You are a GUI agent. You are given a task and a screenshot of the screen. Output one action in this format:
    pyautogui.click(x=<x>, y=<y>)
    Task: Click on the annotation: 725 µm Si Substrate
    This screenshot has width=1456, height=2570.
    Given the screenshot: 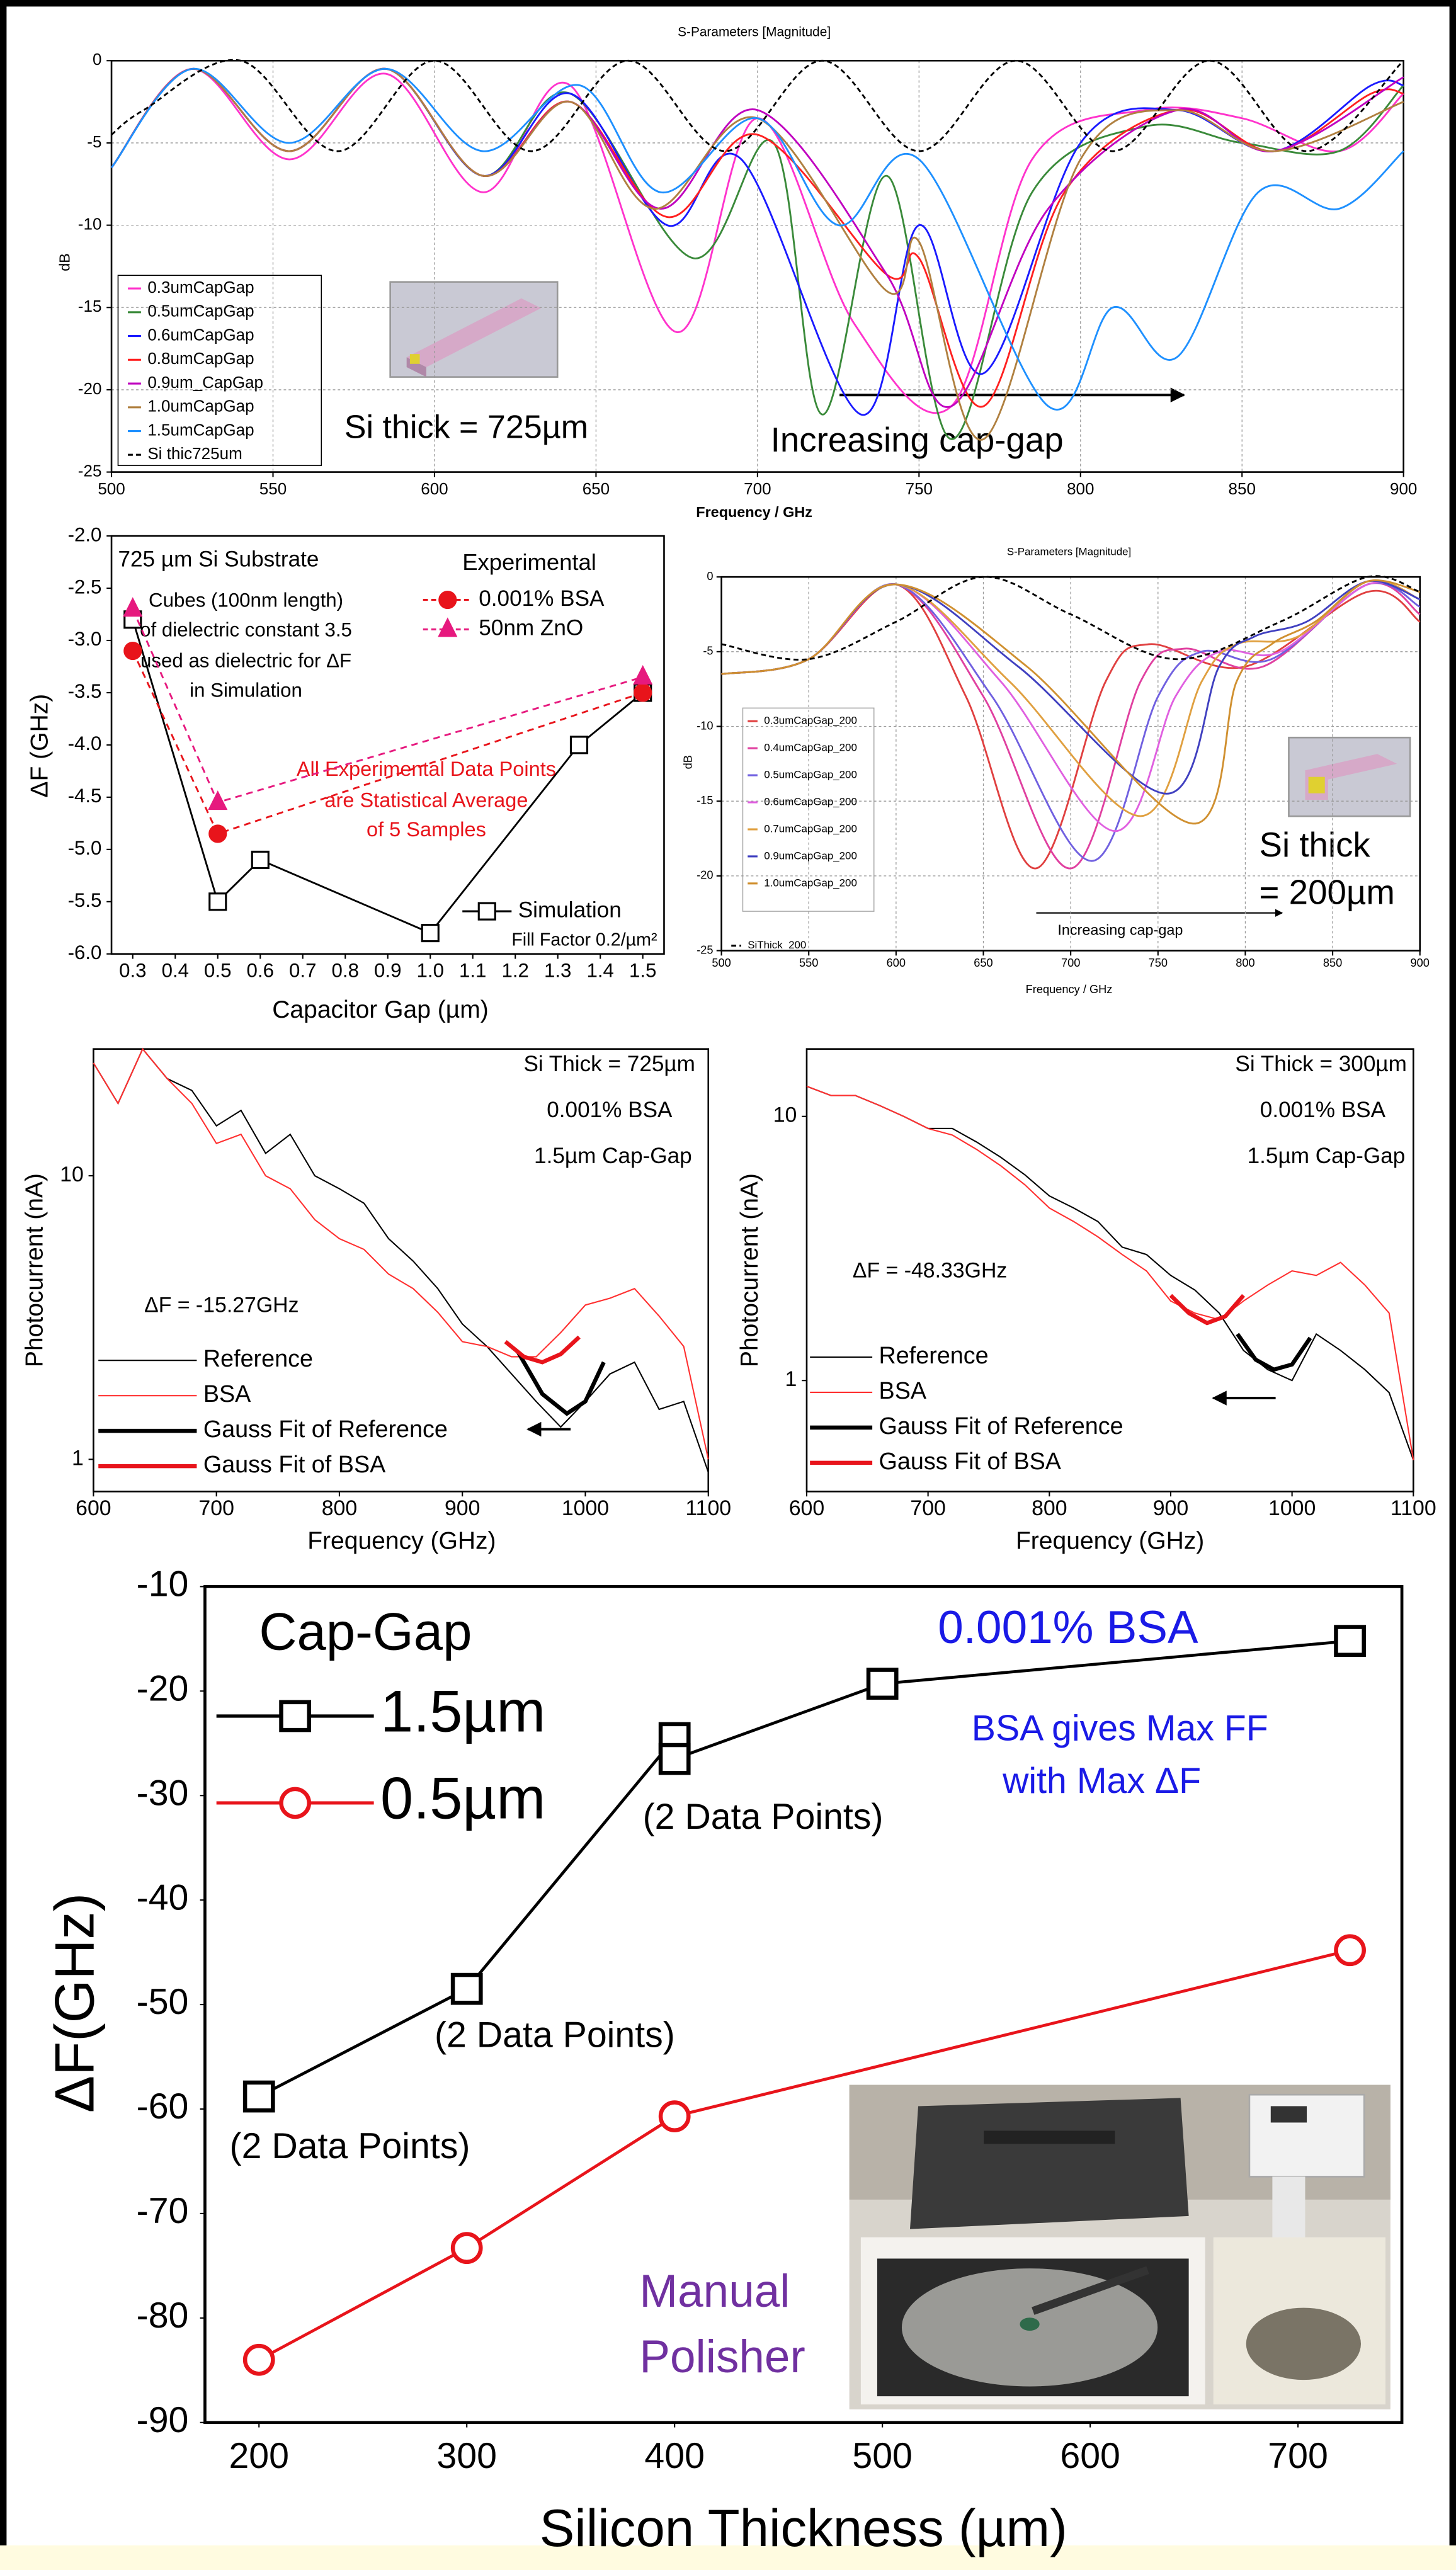 What is the action you would take?
    pyautogui.click(x=218, y=559)
    